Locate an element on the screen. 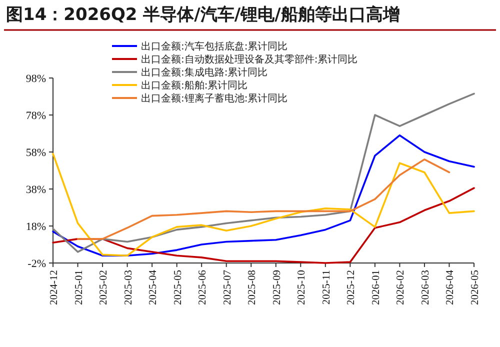 This screenshot has width=500, height=347. x-tick-label: 2025-01 is located at coordinates (79, 287).